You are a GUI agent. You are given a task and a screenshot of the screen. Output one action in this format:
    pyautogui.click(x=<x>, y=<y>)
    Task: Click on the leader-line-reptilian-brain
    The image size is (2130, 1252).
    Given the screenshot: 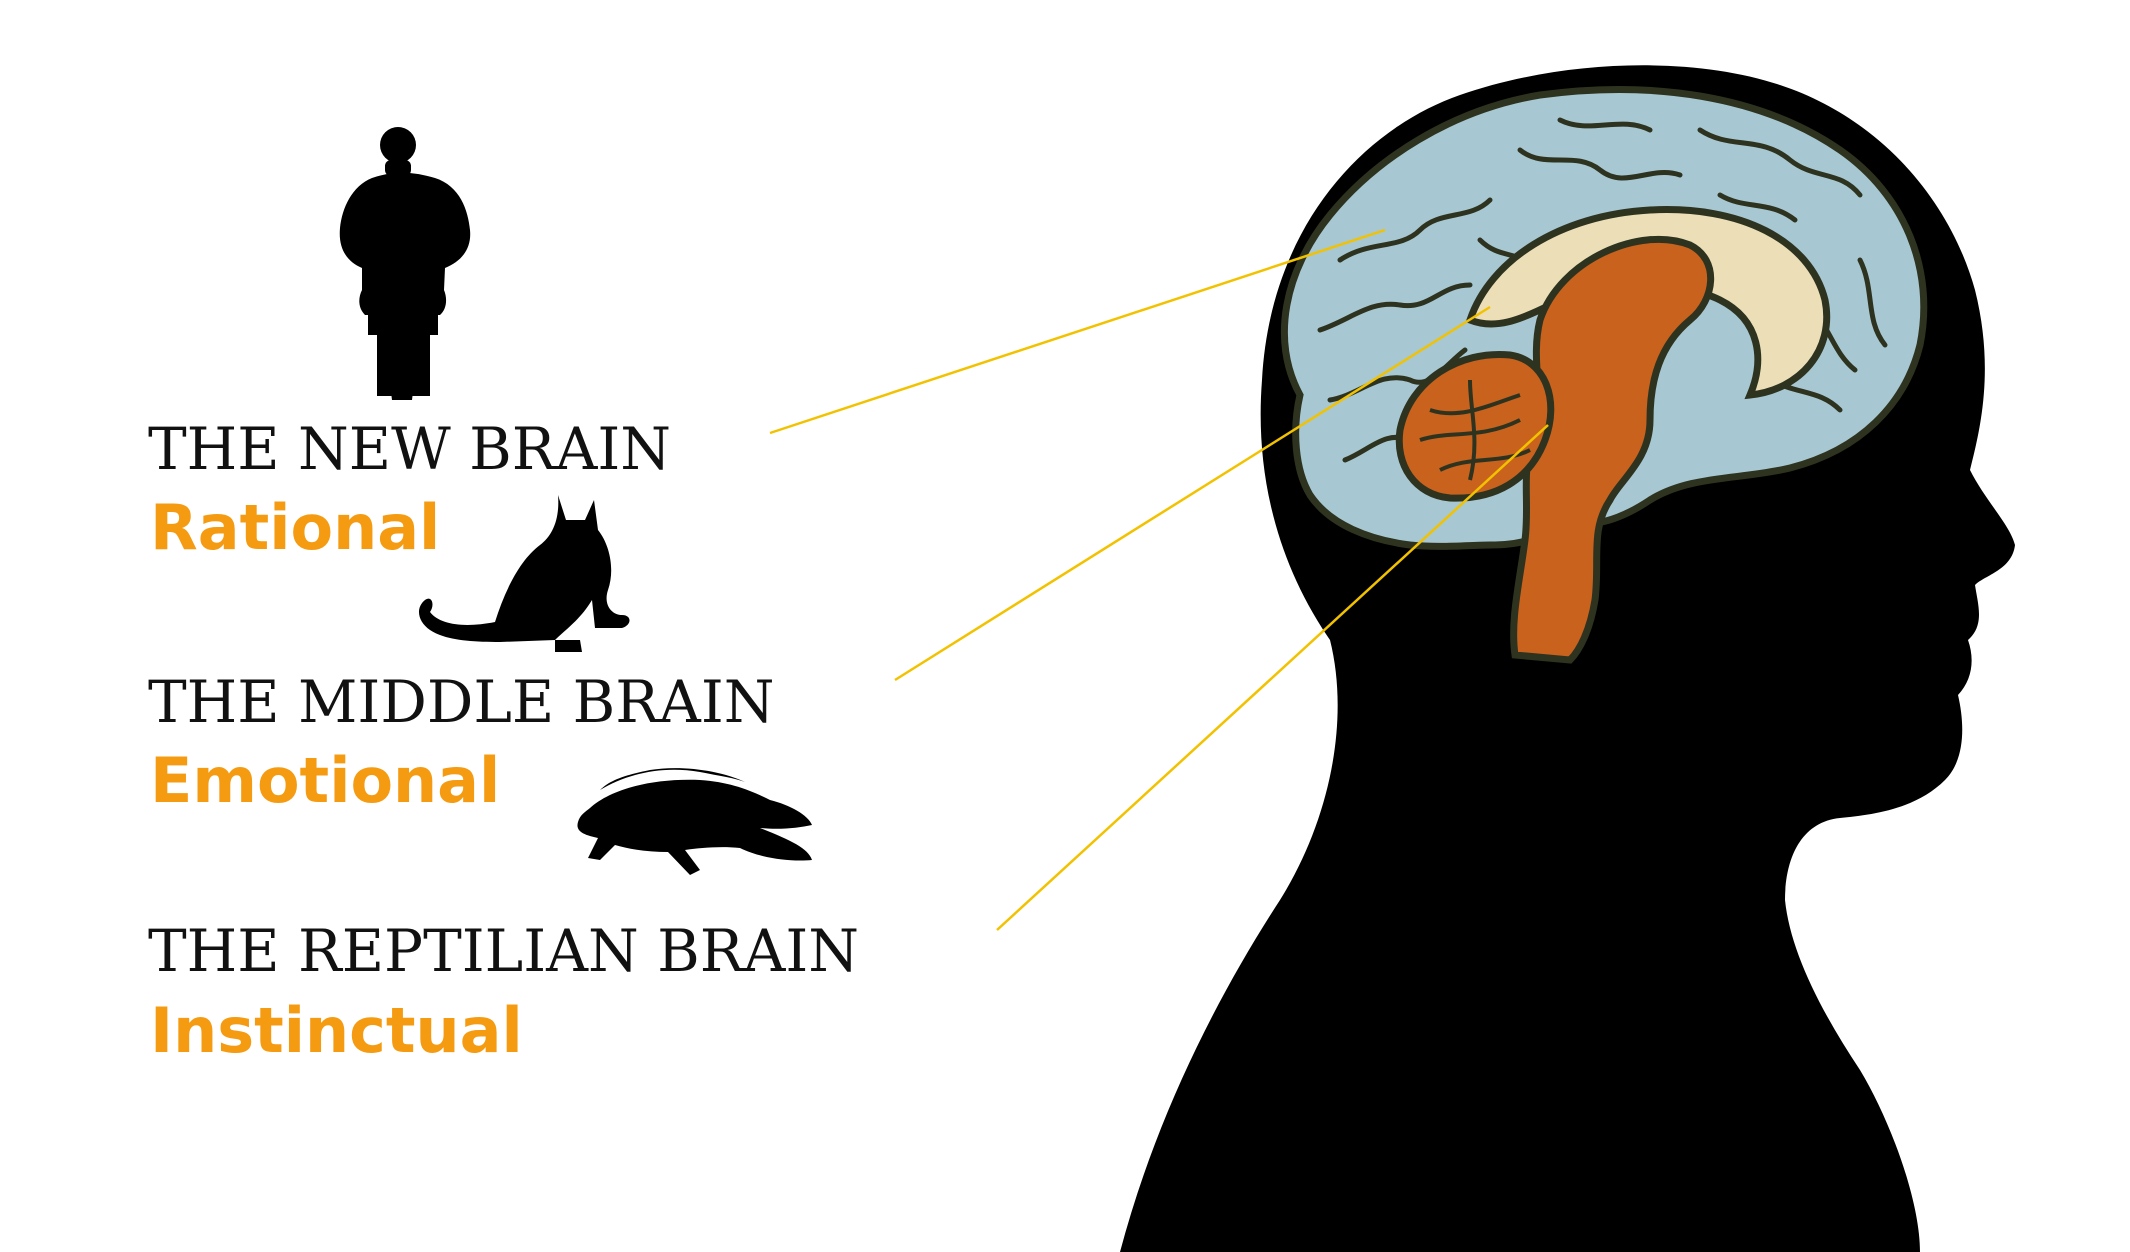 What is the action you would take?
    pyautogui.click(x=1272, y=677)
    